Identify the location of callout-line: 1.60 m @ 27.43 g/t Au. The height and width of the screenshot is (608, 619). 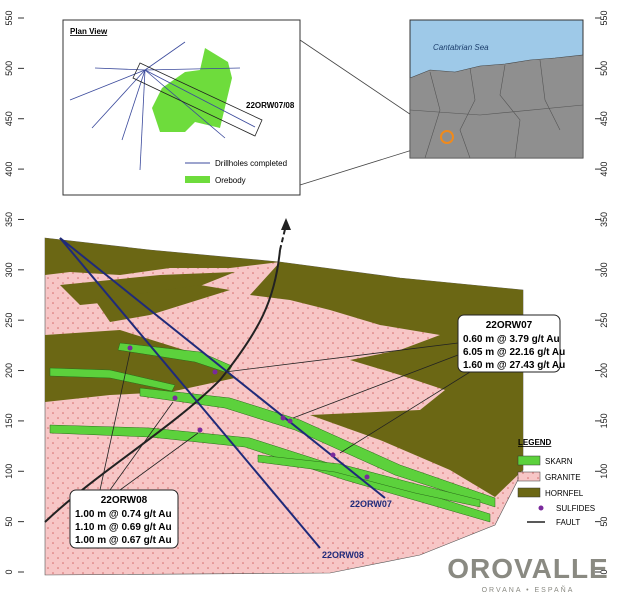
(514, 365).